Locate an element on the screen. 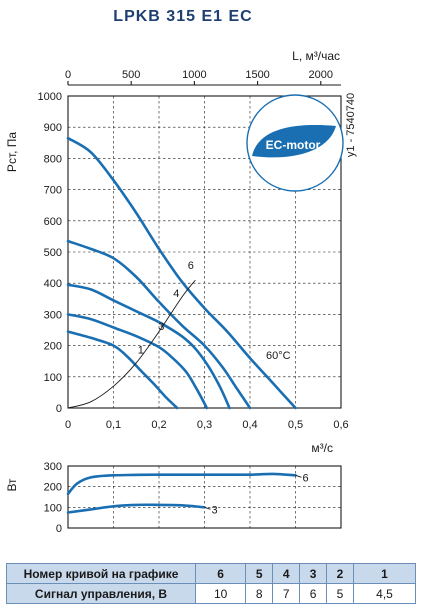 The image size is (422, 611). signal-cell: 10 is located at coordinates (220, 593).